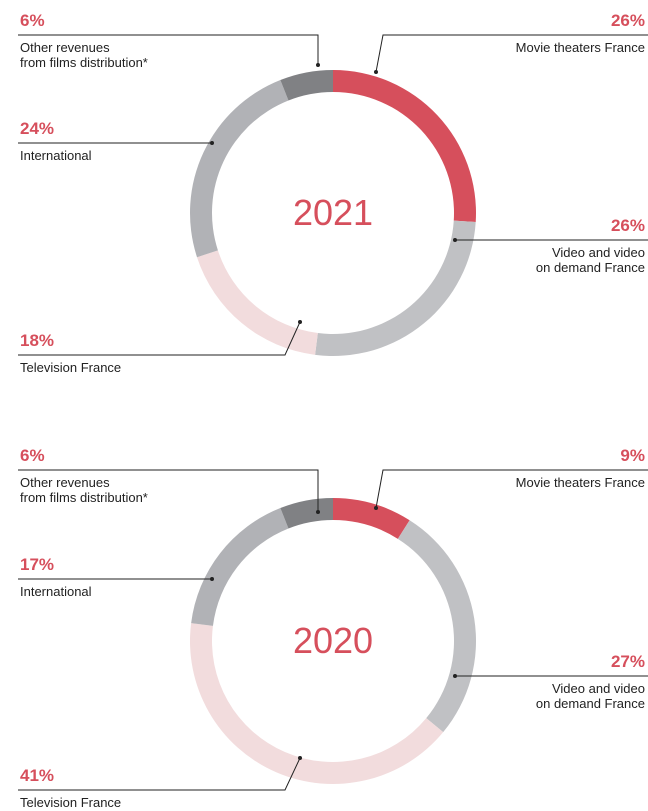 This screenshot has width=648, height=811. What do you see at coordinates (37, 128) in the screenshot?
I see `value-label: 24%` at bounding box center [37, 128].